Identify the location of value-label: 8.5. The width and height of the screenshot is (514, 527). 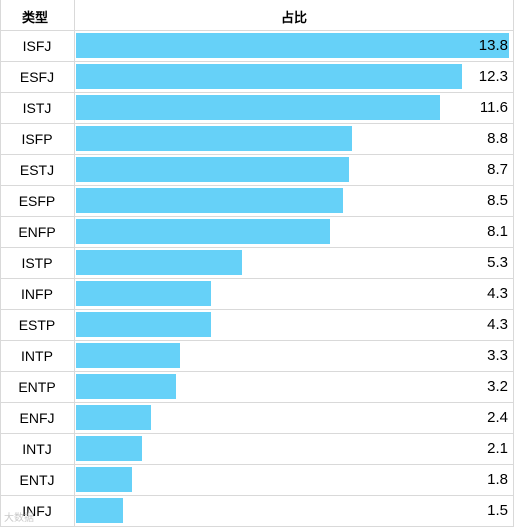
(497, 200).